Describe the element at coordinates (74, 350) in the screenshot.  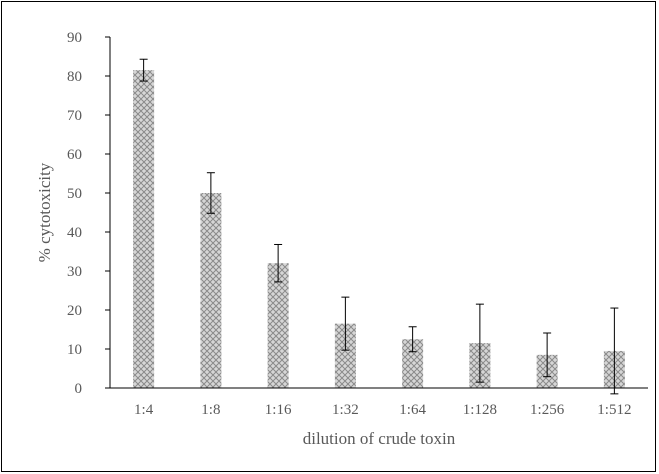
I see `y-tick-label: 10` at that location.